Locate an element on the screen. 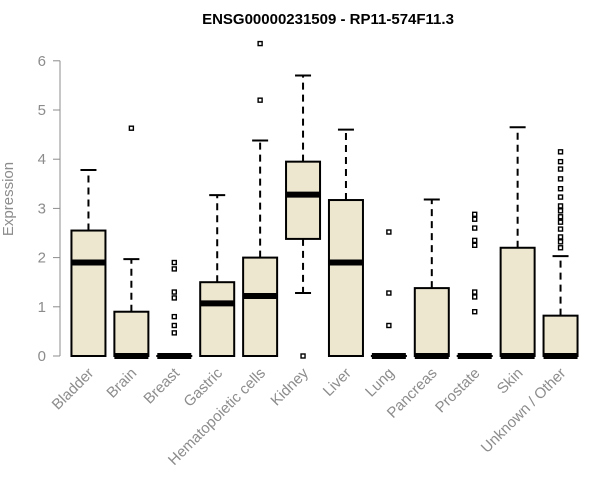 The width and height of the screenshot is (600, 500). box-lung is located at coordinates (388, 294).